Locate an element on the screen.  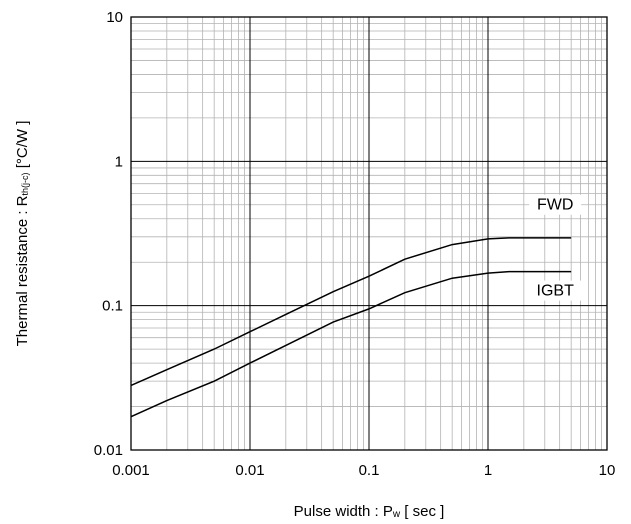
y-tick-label: 1 is located at coordinates (119, 161).